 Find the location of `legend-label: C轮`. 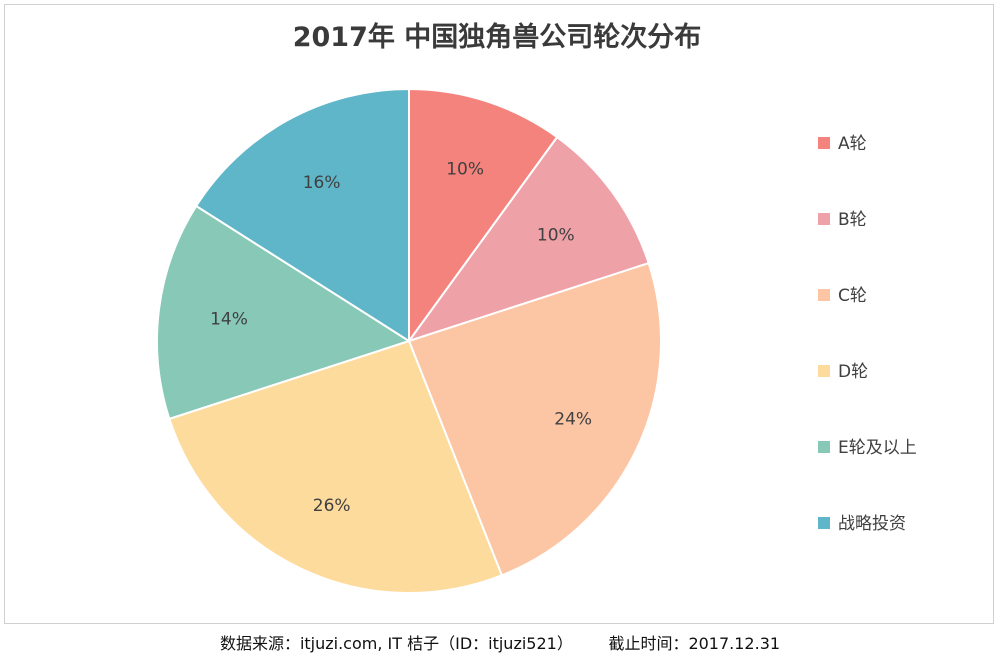

legend-label: C轮 is located at coordinates (852, 296).